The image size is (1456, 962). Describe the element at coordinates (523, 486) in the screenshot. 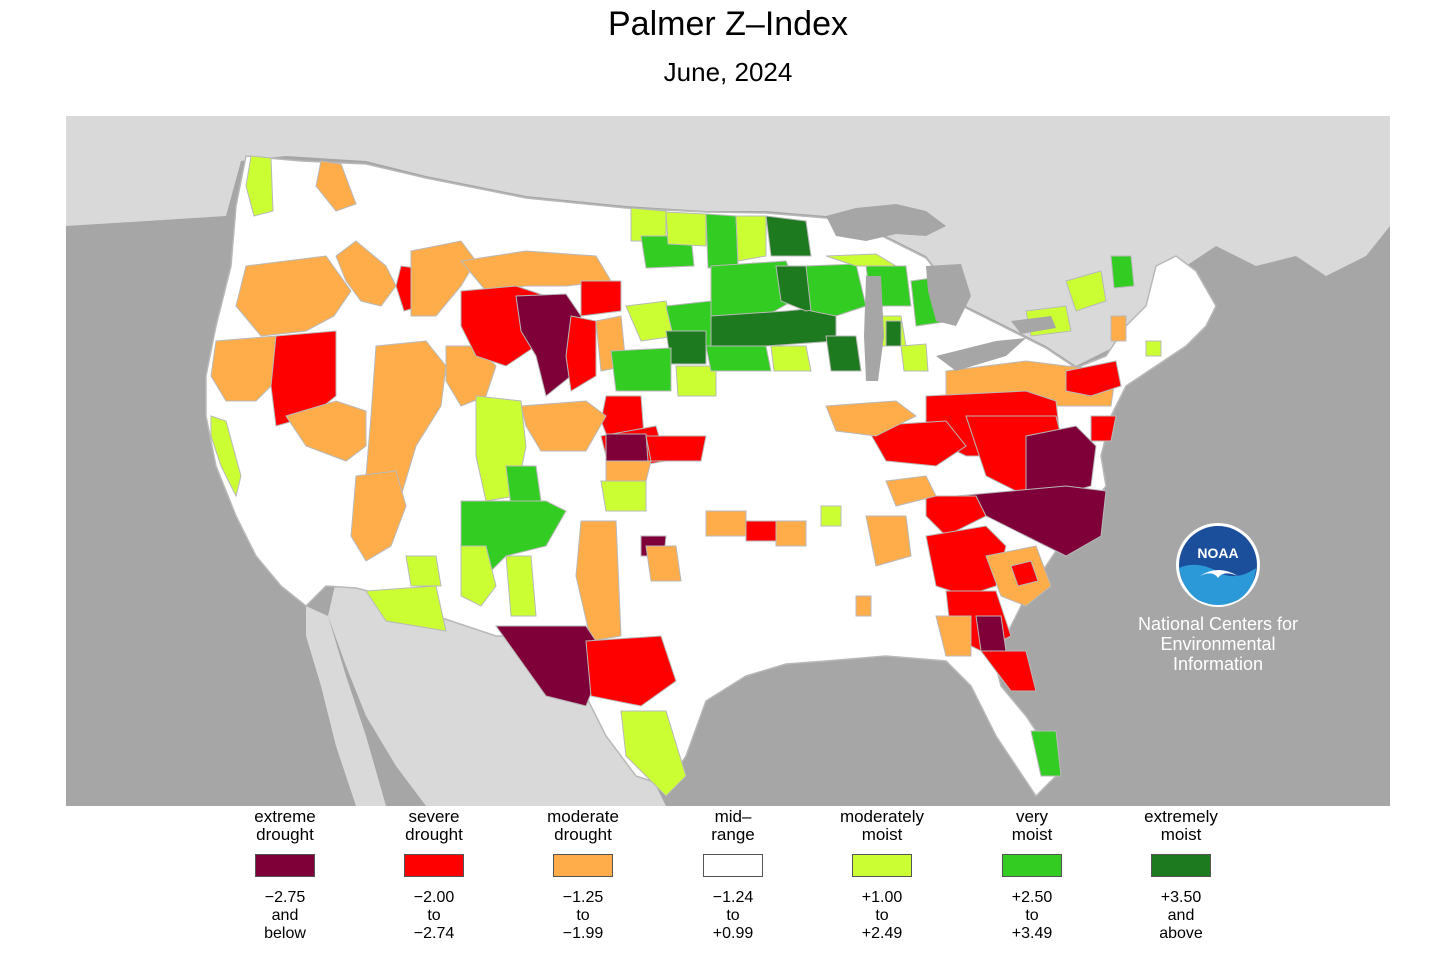

I see `division-co-south` at that location.